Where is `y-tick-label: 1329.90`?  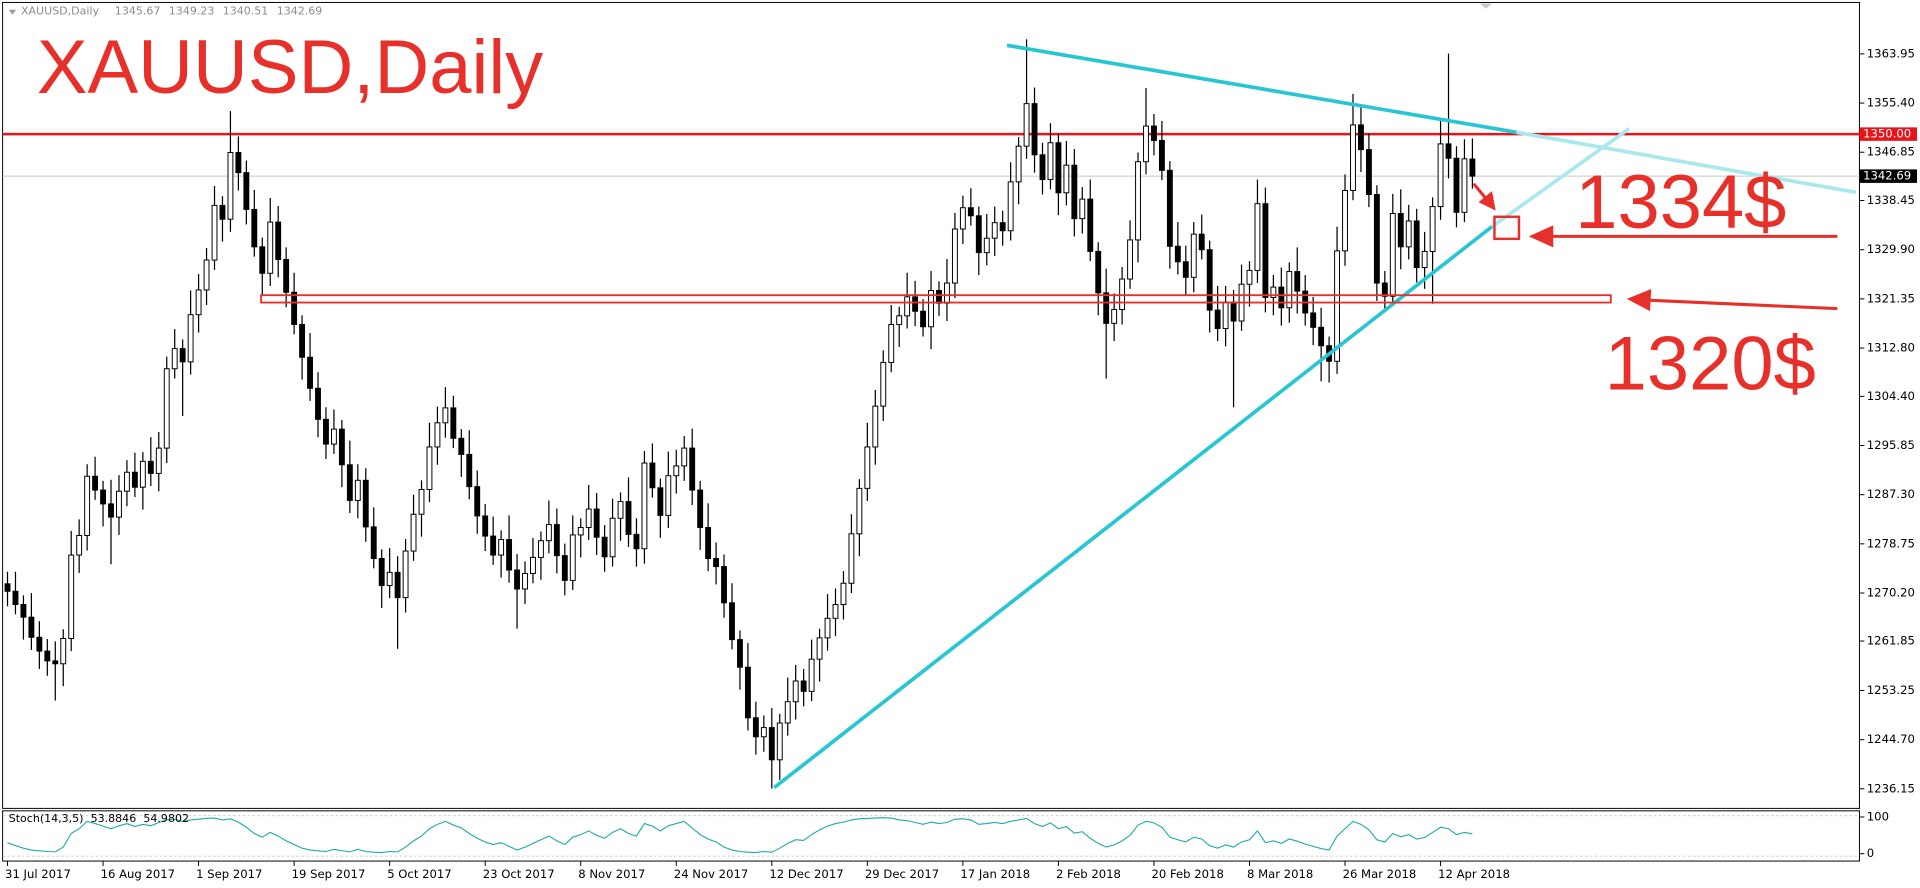 y-tick-label: 1329.90 is located at coordinates (1891, 249).